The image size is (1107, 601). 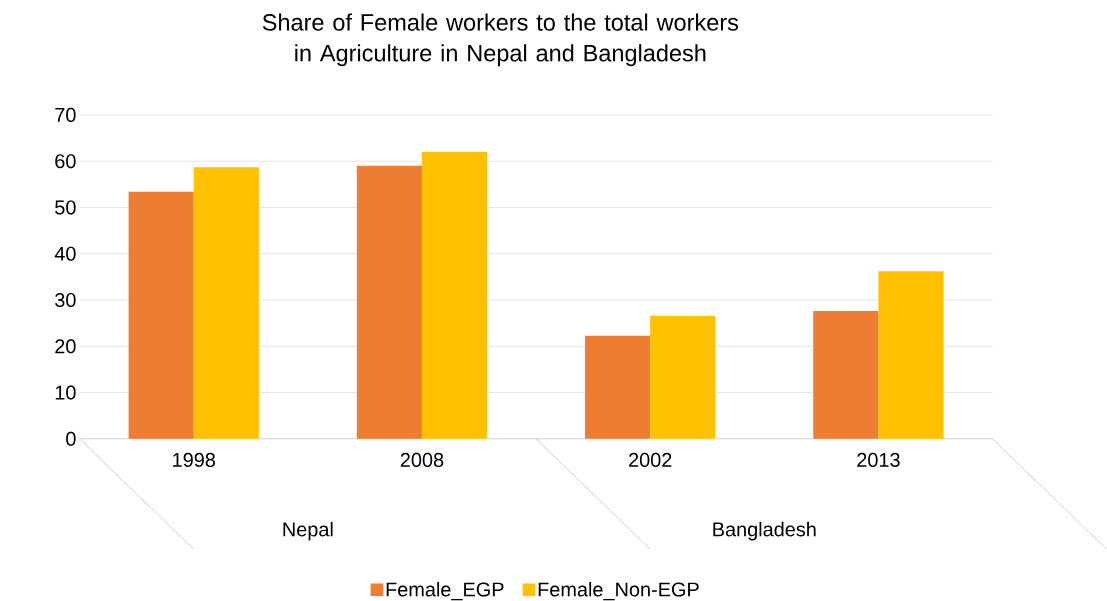 What do you see at coordinates (878, 459) in the screenshot?
I see `x-tick-label: 2013` at bounding box center [878, 459].